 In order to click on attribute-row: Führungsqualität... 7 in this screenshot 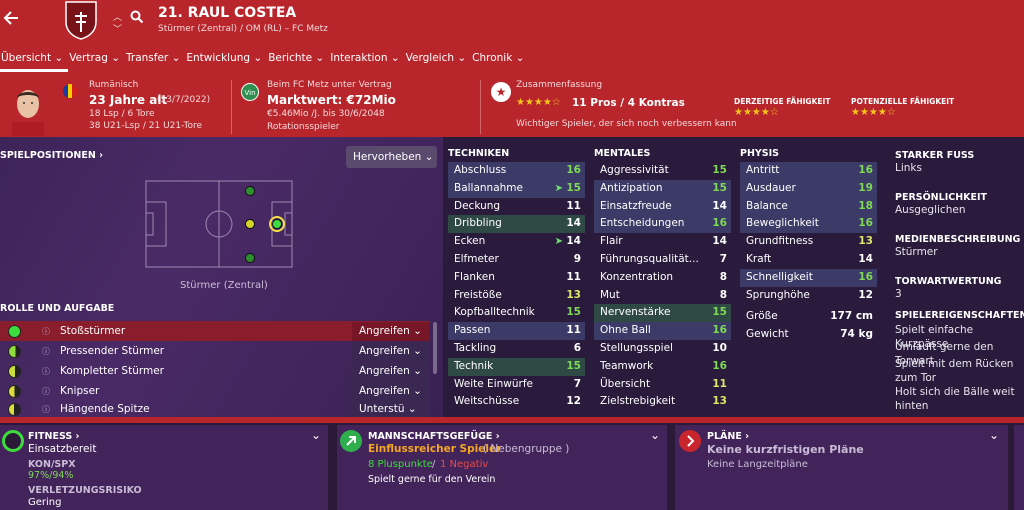, I will do `click(663, 258)`.